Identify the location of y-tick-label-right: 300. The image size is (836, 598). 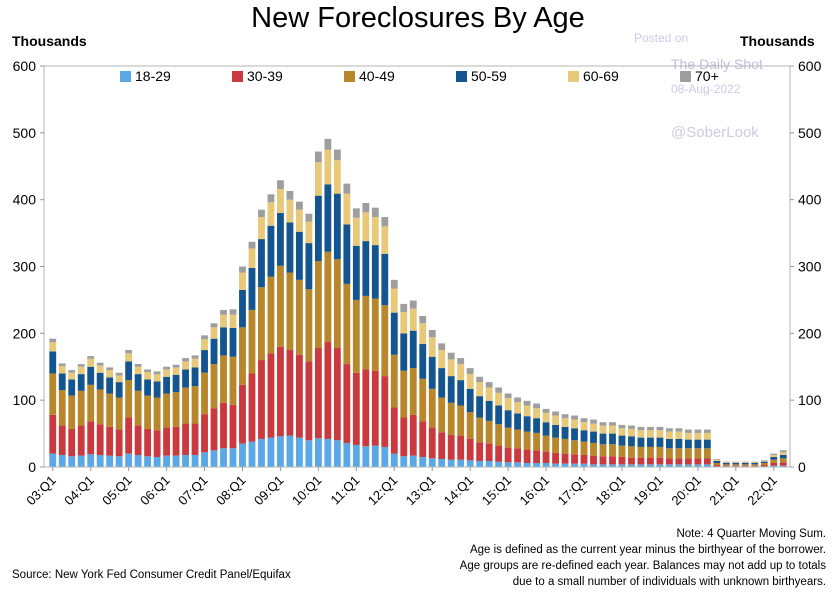
(810, 267).